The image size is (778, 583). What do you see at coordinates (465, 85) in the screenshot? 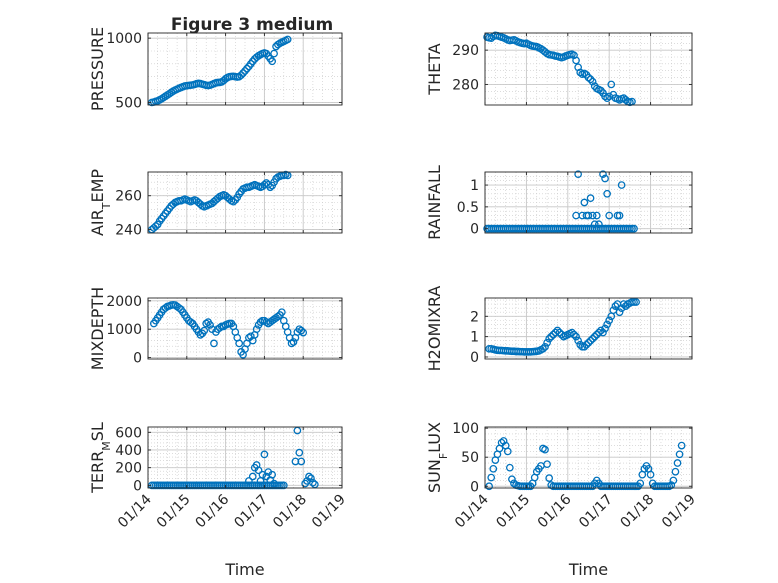
I see `y-tick-label: 280` at bounding box center [465, 85].